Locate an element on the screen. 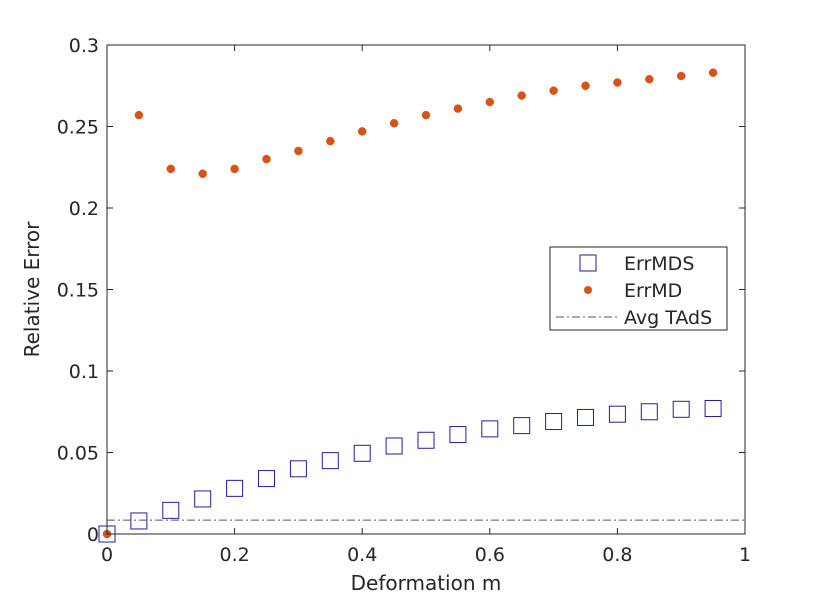 Image resolution: width=825 pixels, height=600 pixels. y-tick-label: 0.1 is located at coordinates (84, 372).